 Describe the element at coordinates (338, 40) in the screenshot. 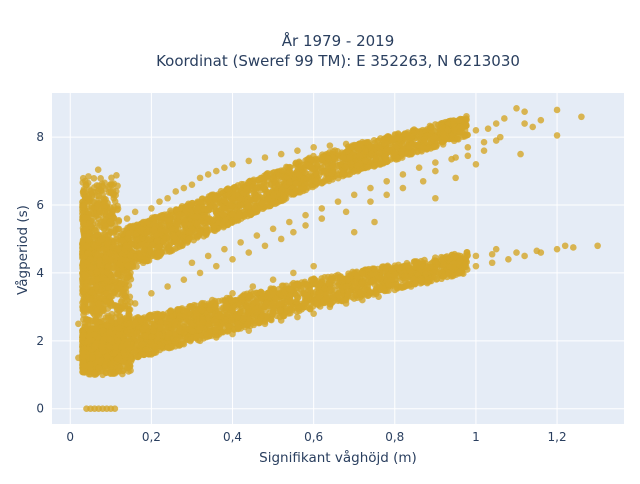

I see `chart-title: År 1979 - 2019` at that location.